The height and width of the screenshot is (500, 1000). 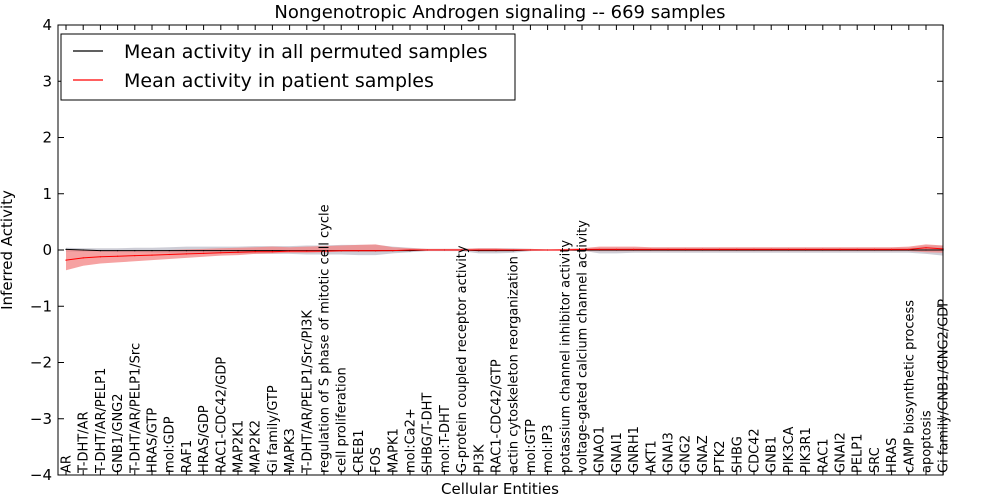 I want to click on y-axis-label: Inferred Activity, so click(x=8, y=250).